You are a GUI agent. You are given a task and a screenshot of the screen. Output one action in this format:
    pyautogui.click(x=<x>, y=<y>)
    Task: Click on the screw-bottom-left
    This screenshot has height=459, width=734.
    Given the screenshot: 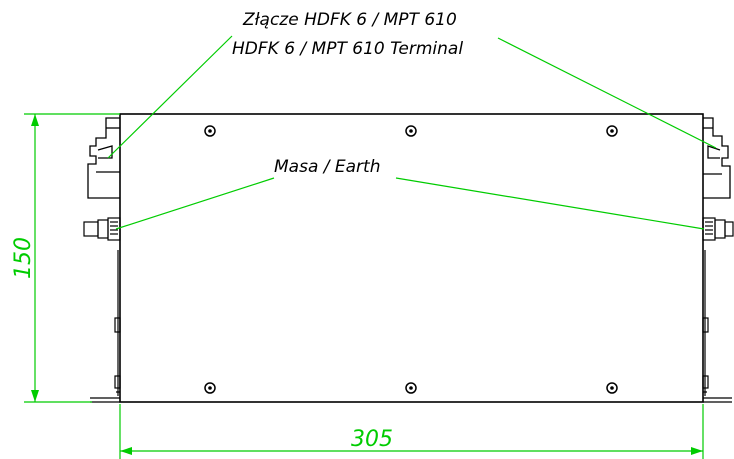 What is the action you would take?
    pyautogui.click(x=210, y=388)
    